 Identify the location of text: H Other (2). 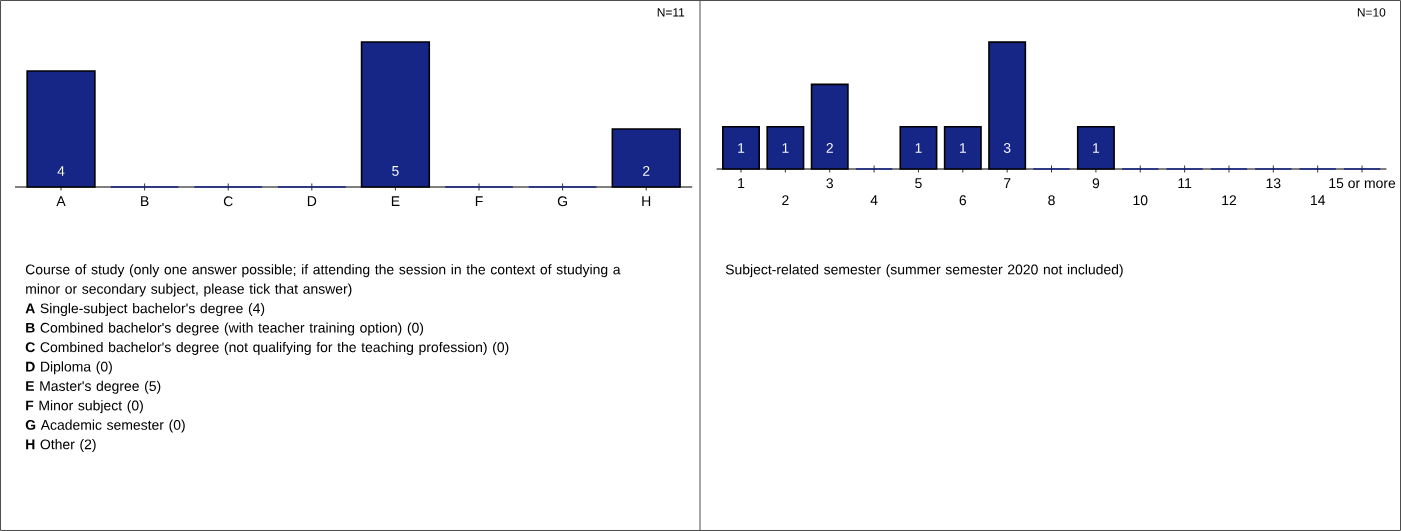
(61, 446).